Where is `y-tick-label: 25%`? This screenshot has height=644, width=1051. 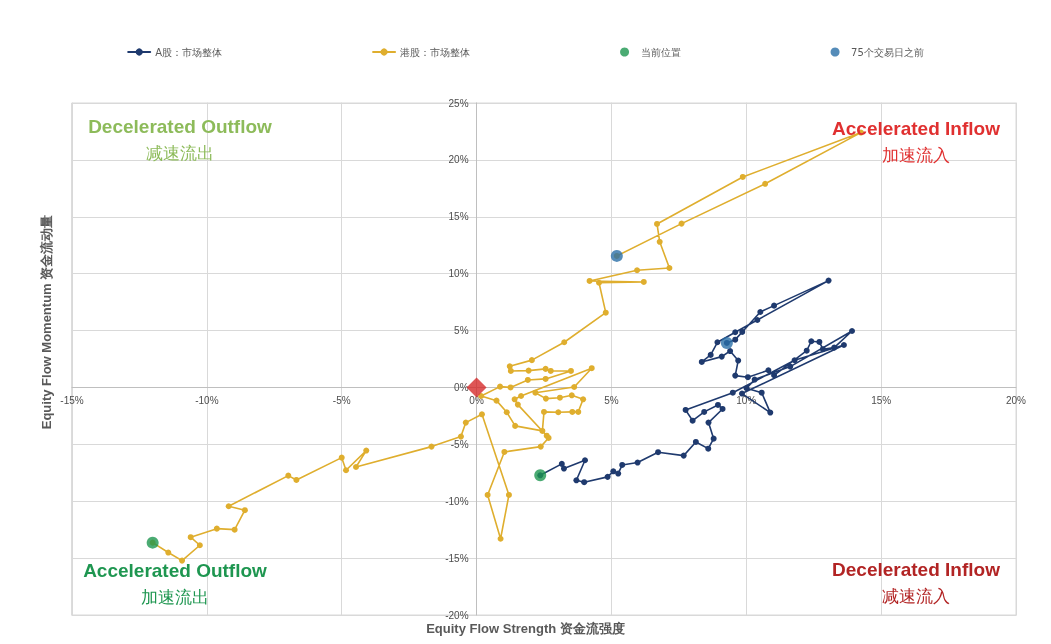 y-tick-label: 25% is located at coordinates (458, 103).